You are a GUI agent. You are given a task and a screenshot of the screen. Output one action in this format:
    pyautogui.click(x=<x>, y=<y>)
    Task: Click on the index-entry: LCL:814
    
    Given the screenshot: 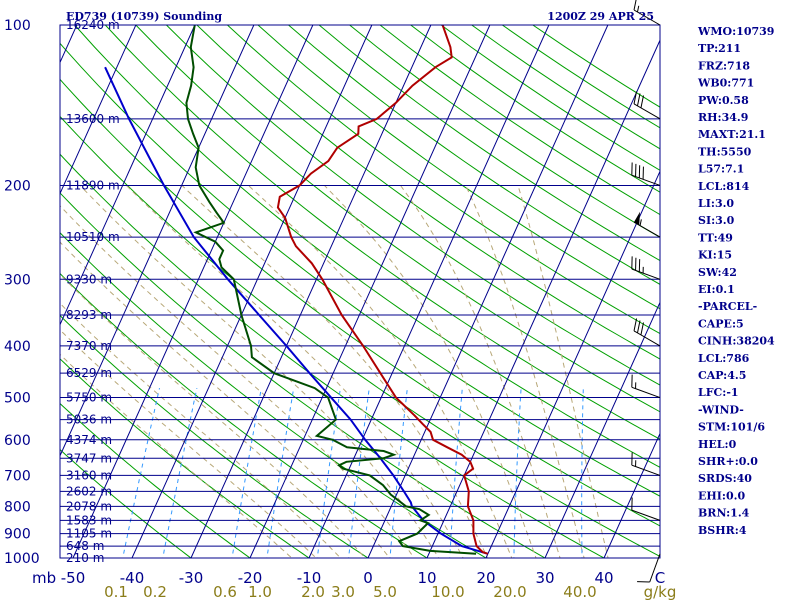 What is the action you would take?
    pyautogui.click(x=724, y=186)
    